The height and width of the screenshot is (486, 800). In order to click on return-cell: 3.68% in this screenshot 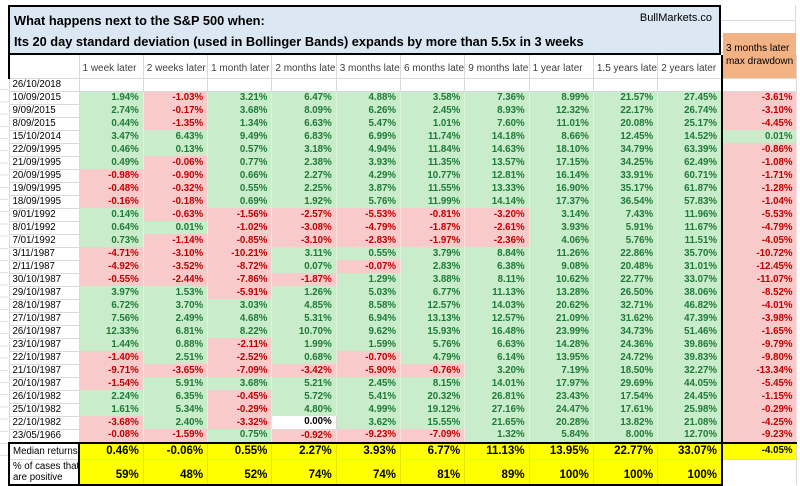, I will do `click(240, 383)`.